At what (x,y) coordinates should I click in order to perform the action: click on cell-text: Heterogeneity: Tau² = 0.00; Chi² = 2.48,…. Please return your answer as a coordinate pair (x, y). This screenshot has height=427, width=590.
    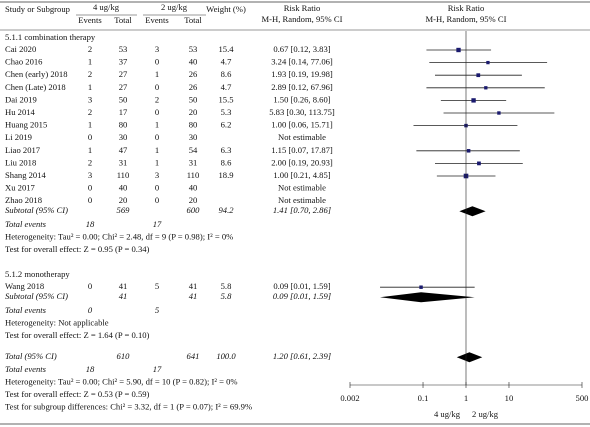
    Looking at the image, I should click on (119, 237).